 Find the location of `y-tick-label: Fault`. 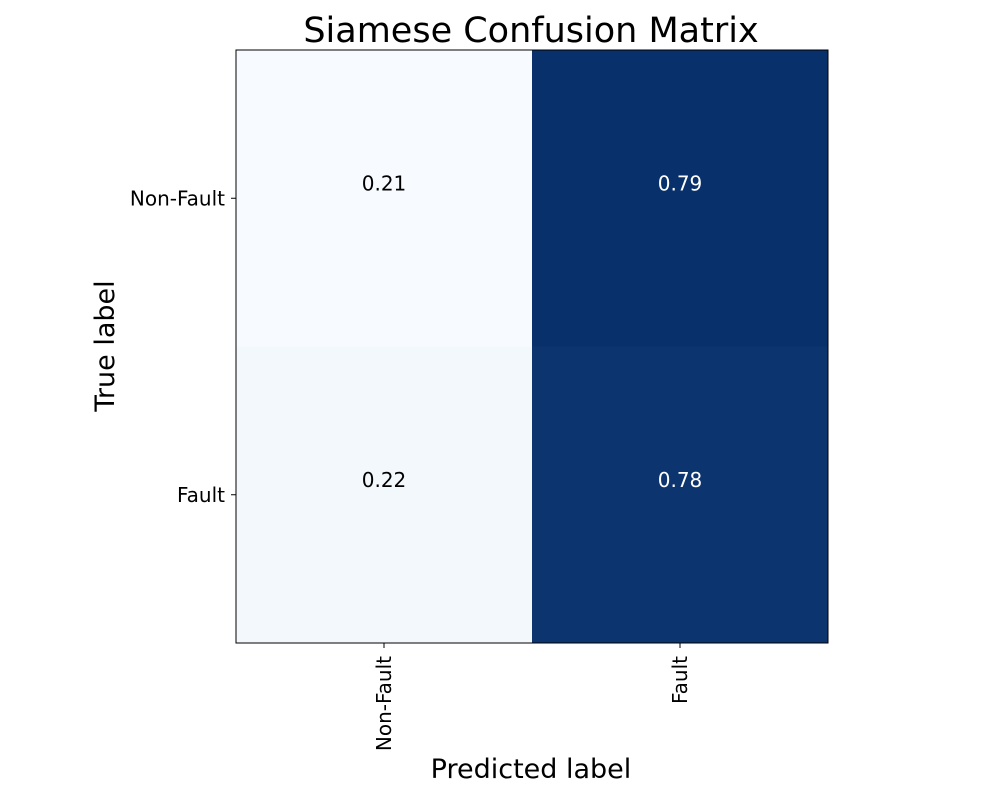

y-tick-label: Fault is located at coordinates (201, 495).